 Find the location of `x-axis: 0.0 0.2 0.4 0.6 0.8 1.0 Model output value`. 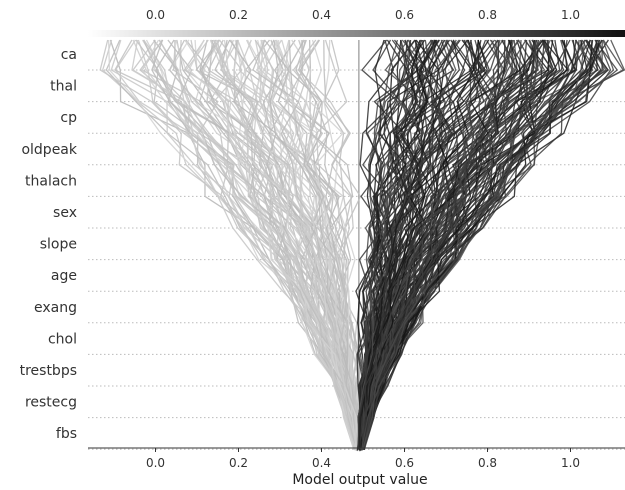

x-axis: 0.0 0.2 0.4 0.6 0.8 1.0 Model output value is located at coordinates (356, 467).